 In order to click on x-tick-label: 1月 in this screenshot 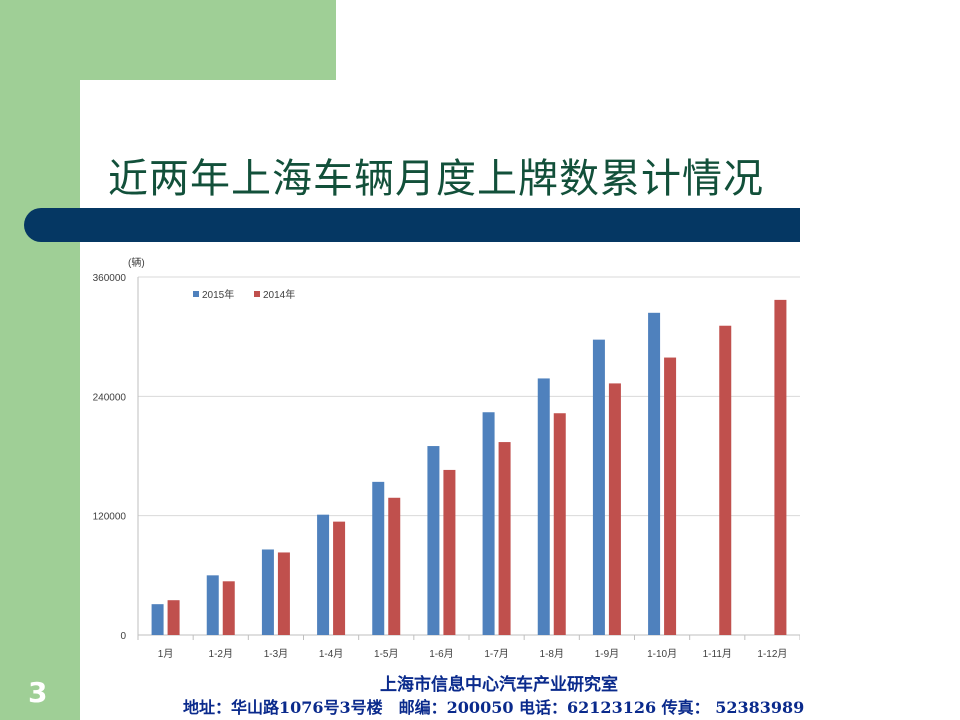, I will do `click(166, 654)`.